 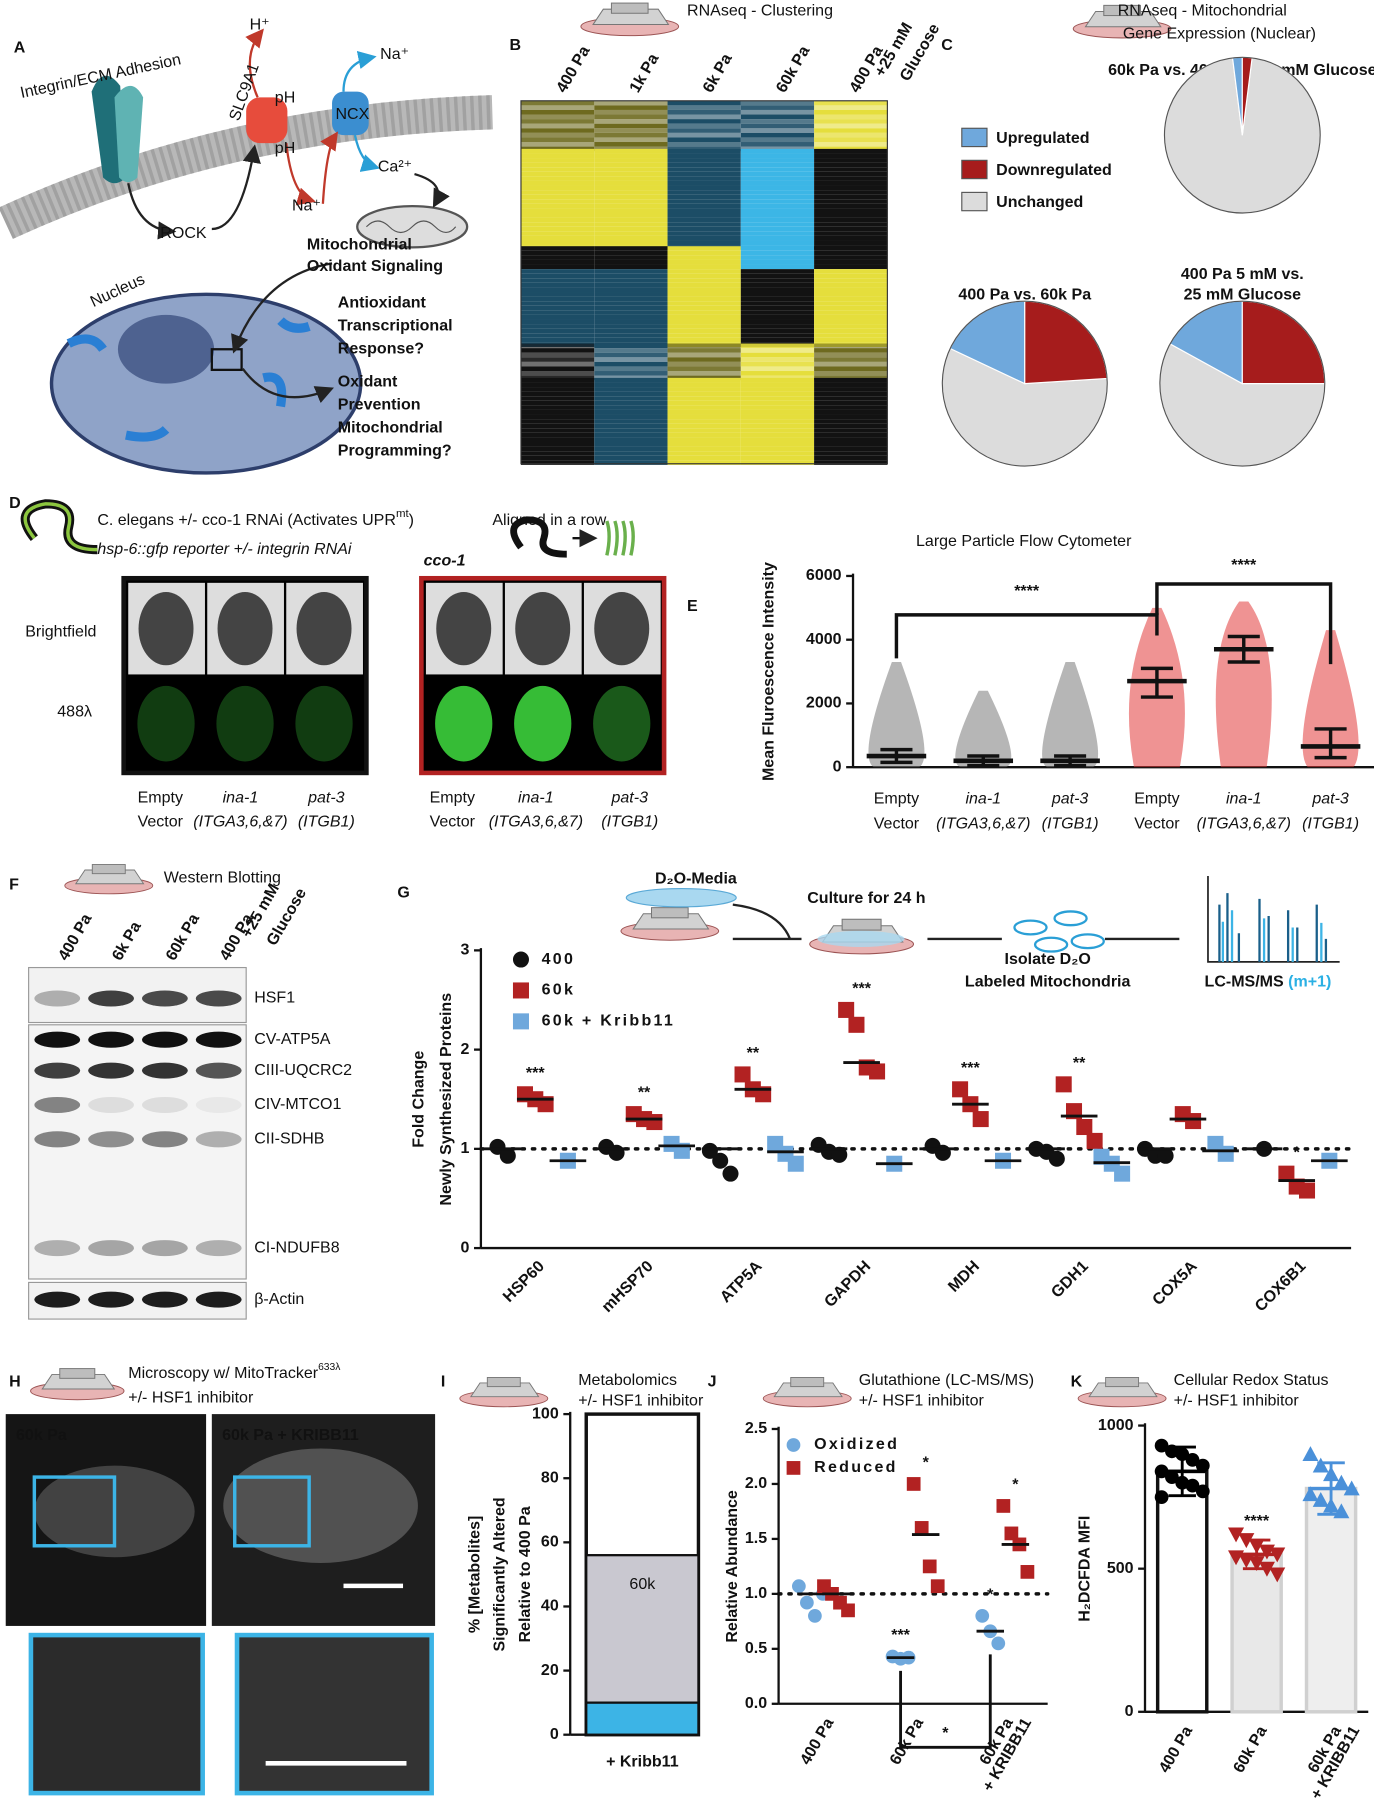 What do you see at coordinates (629, 797) in the screenshot?
I see `label: pat-3` at bounding box center [629, 797].